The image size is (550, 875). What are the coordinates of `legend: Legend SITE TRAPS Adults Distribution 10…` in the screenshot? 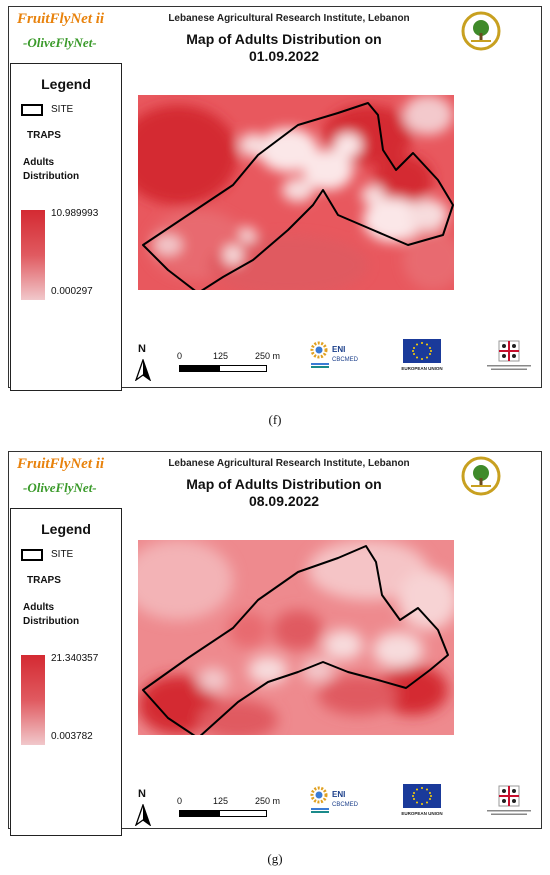 It's located at (66, 227).